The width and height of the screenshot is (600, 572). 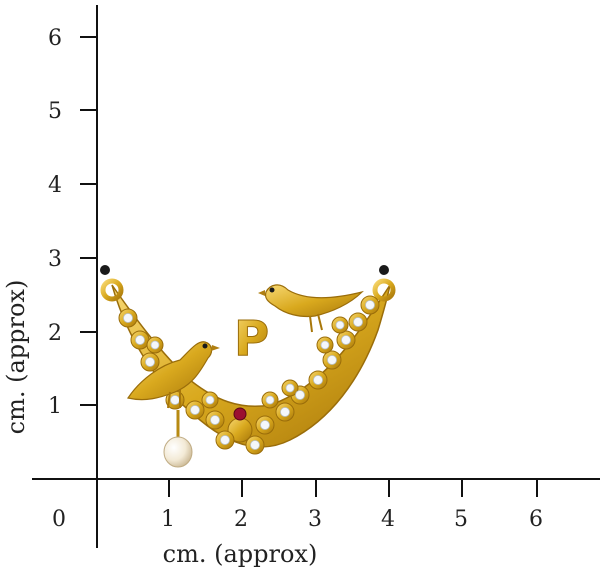 What do you see at coordinates (251, 339) in the screenshot?
I see `initial-letter: P` at bounding box center [251, 339].